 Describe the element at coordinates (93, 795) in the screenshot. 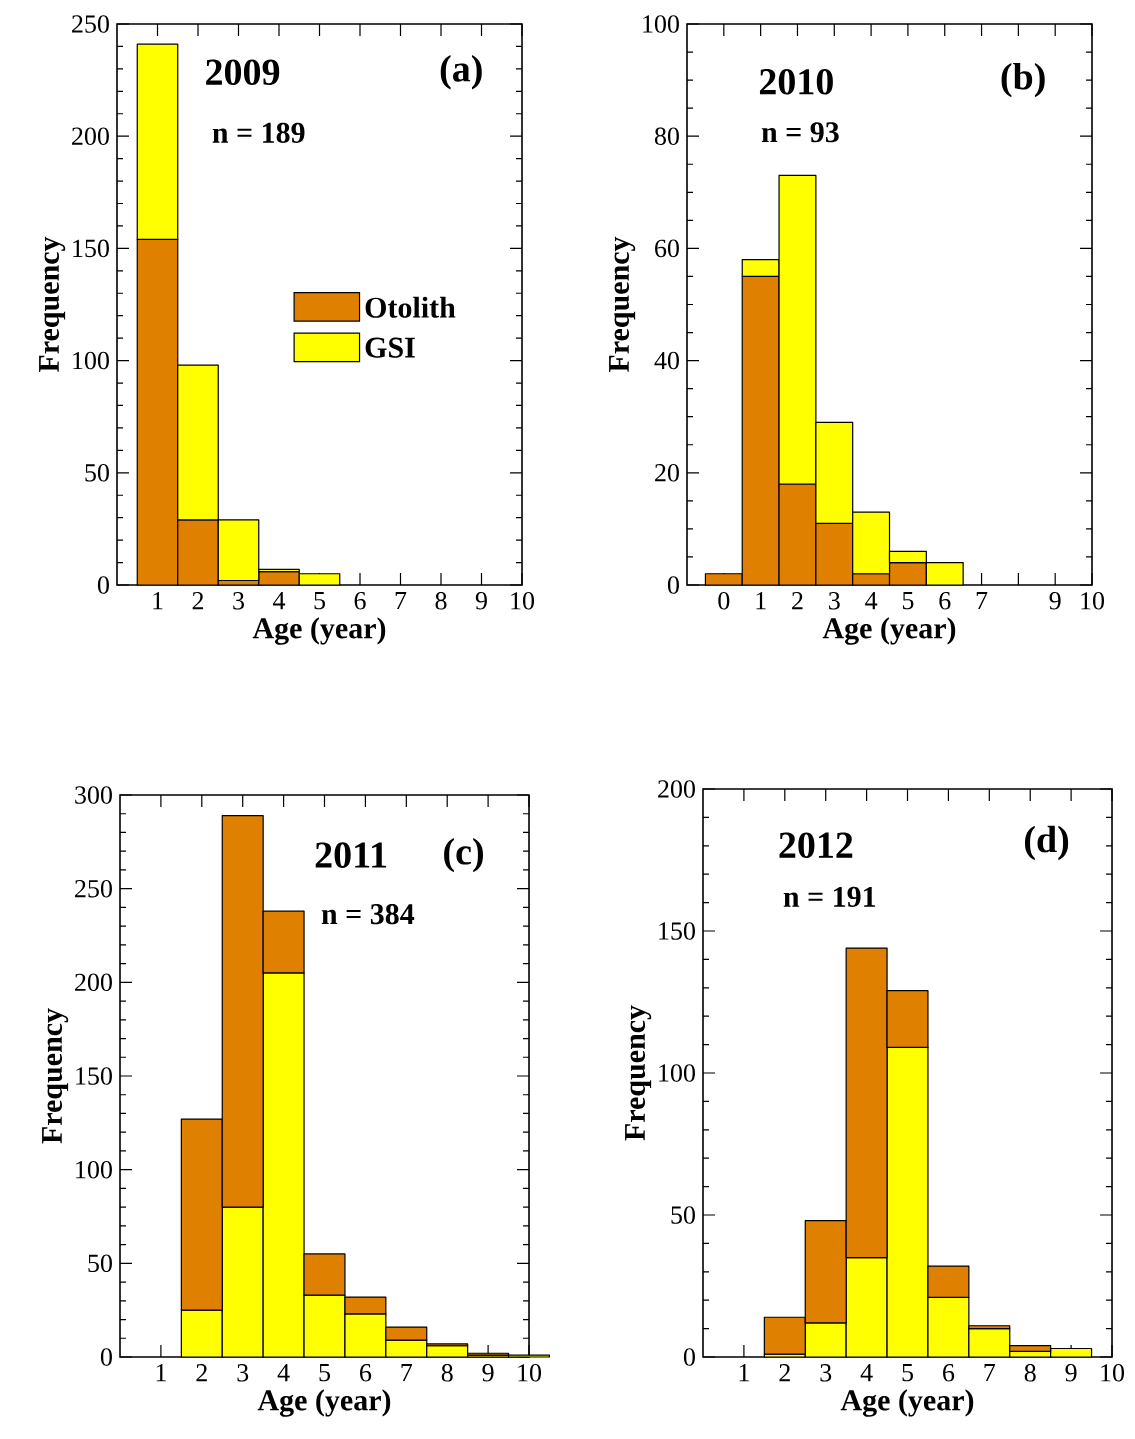

I see `y-tick-label: 300` at that location.